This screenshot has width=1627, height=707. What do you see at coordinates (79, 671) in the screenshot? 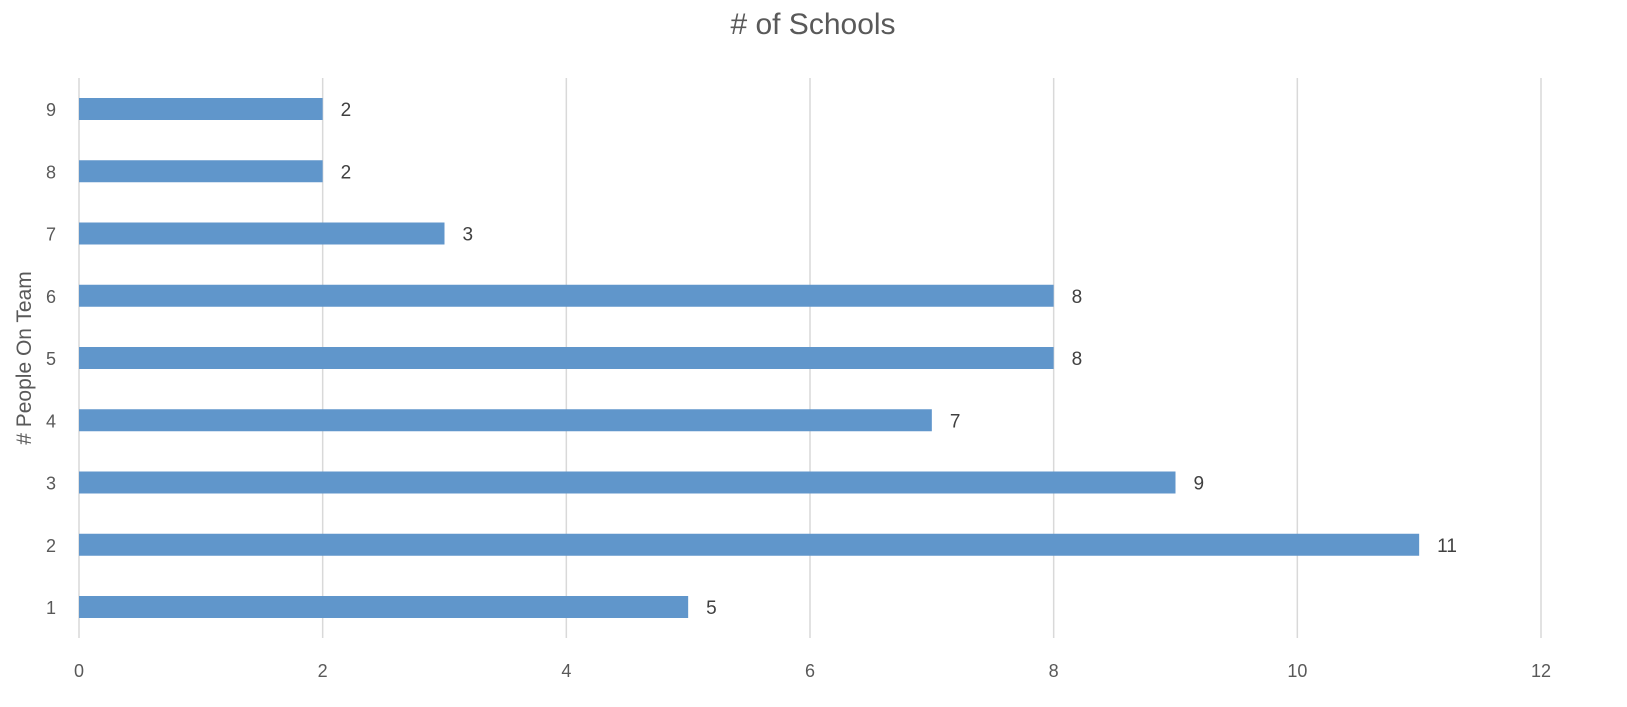
I see `x-tick-label: 0` at bounding box center [79, 671].